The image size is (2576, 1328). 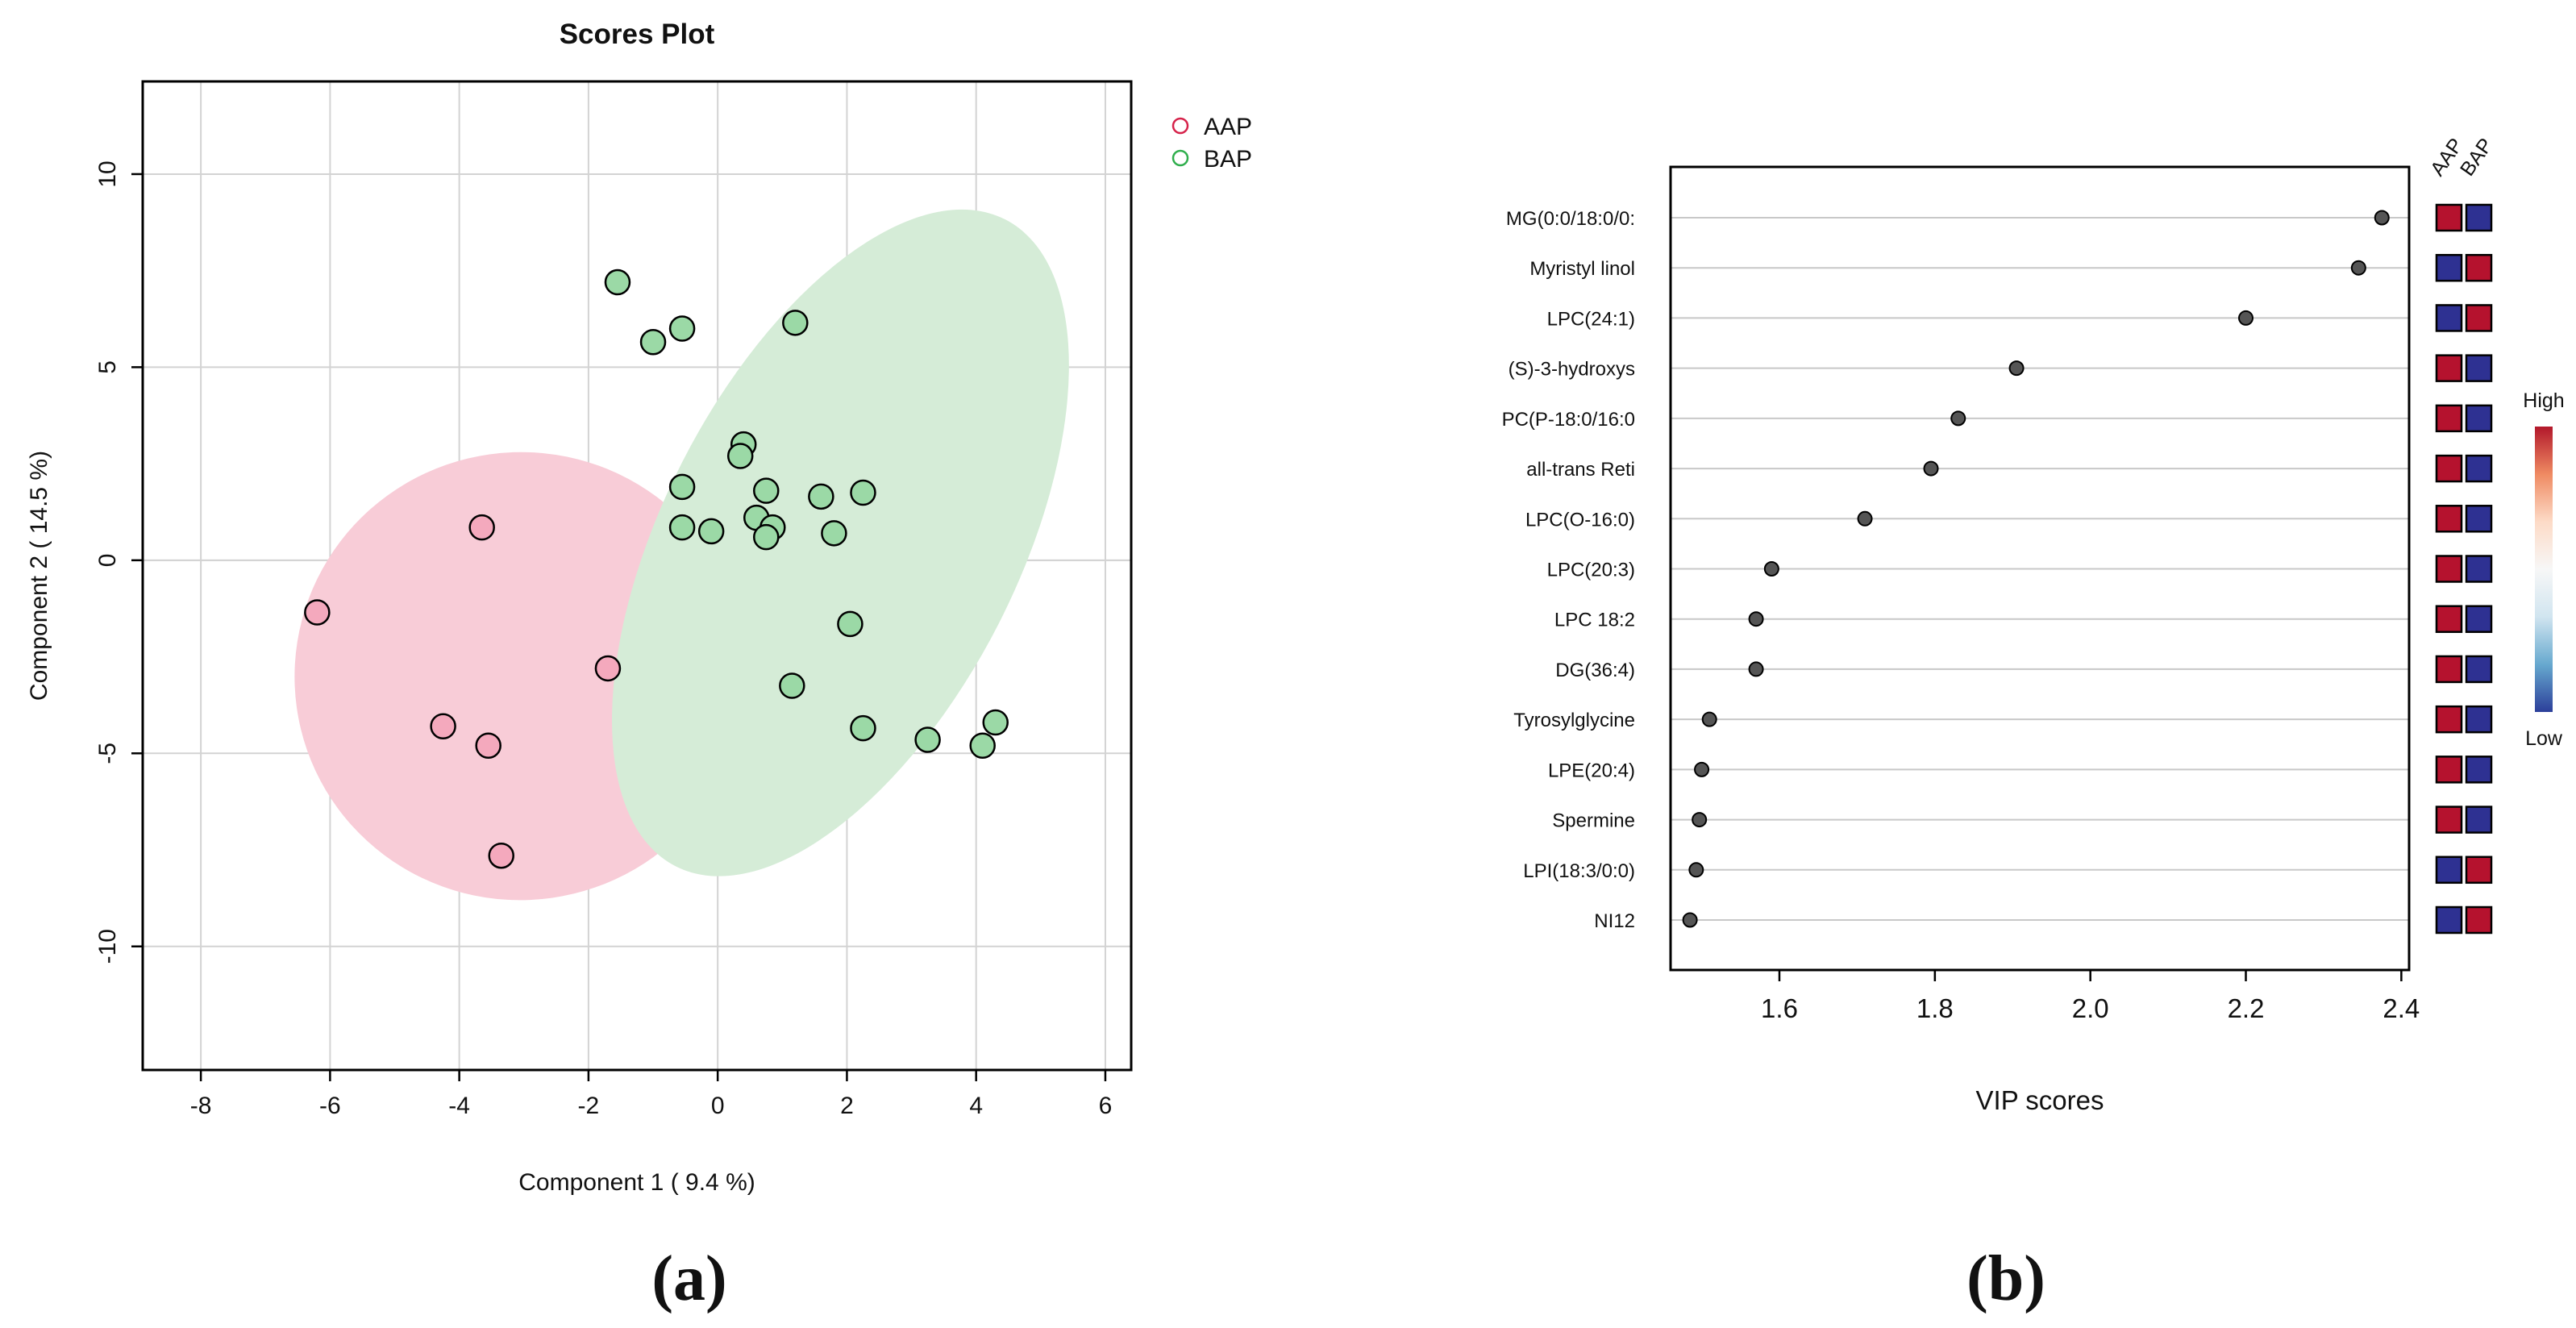 What do you see at coordinates (2543, 401) in the screenshot?
I see `colorbar-high-label: High` at bounding box center [2543, 401].